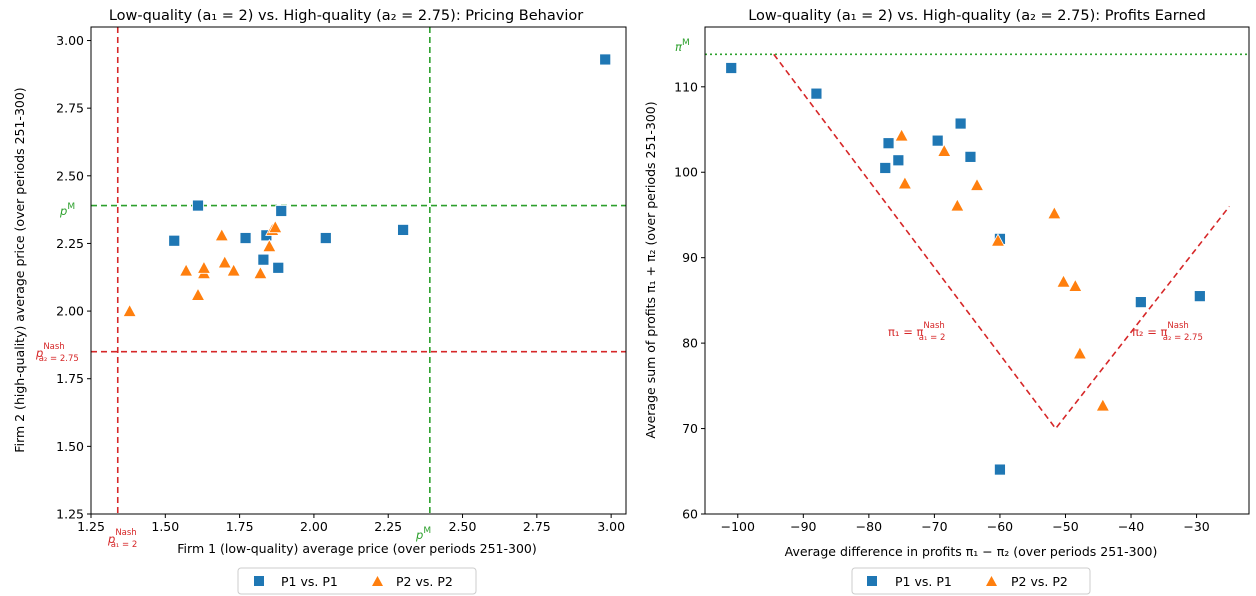 Image resolution: width=1256 pixels, height=596 pixels. Describe the element at coordinates (70, 175) in the screenshot. I see `pricing-y-tick-label: 2.50` at that location.